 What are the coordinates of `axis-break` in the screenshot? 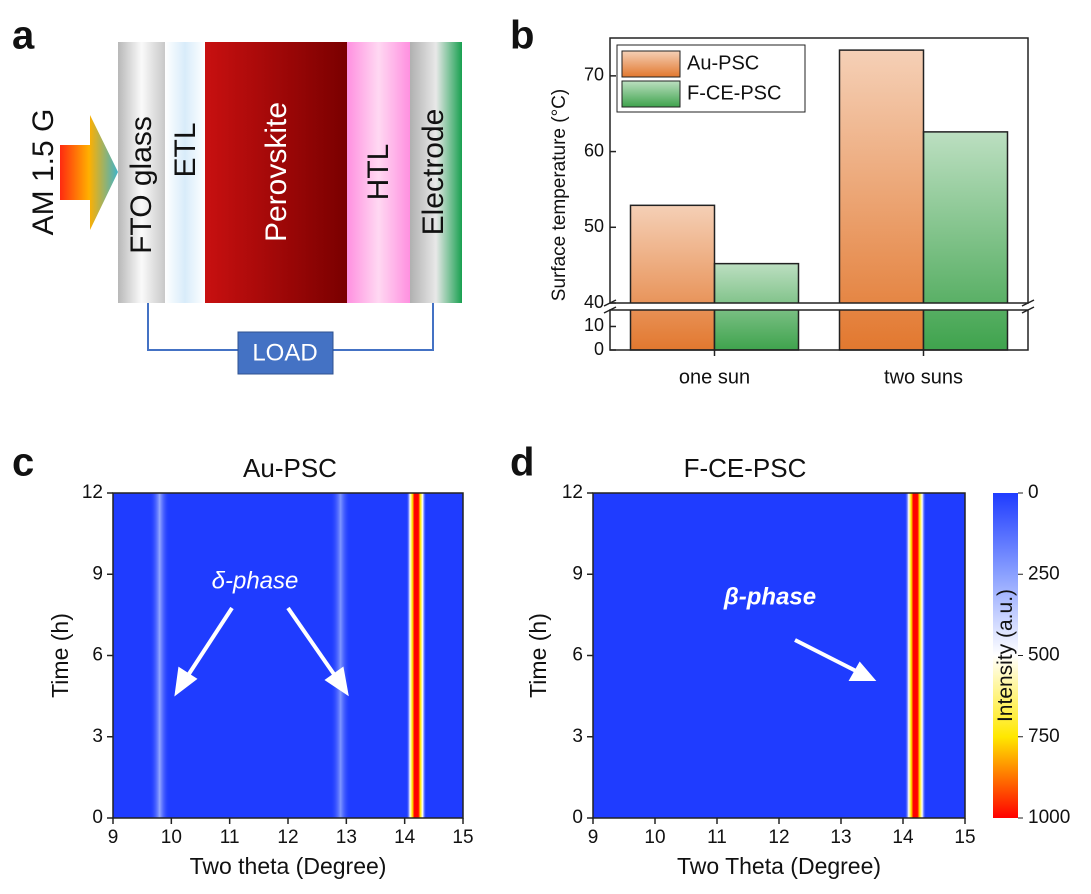 It's located at (819, 306).